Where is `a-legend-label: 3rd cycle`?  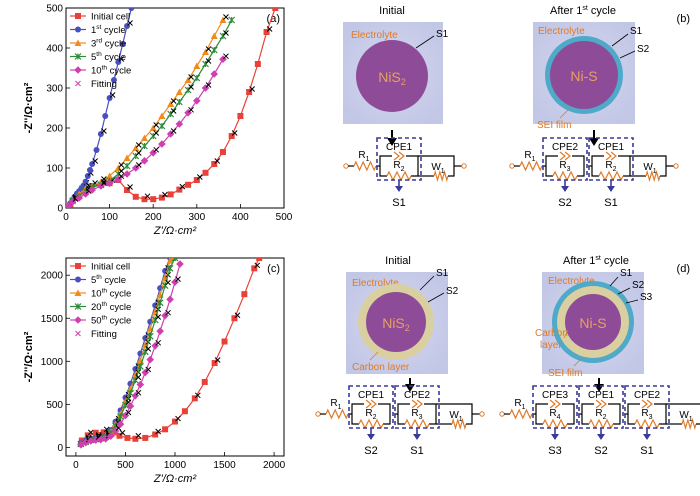
a-legend-label: 3rd cycle is located at coordinates (108, 44).